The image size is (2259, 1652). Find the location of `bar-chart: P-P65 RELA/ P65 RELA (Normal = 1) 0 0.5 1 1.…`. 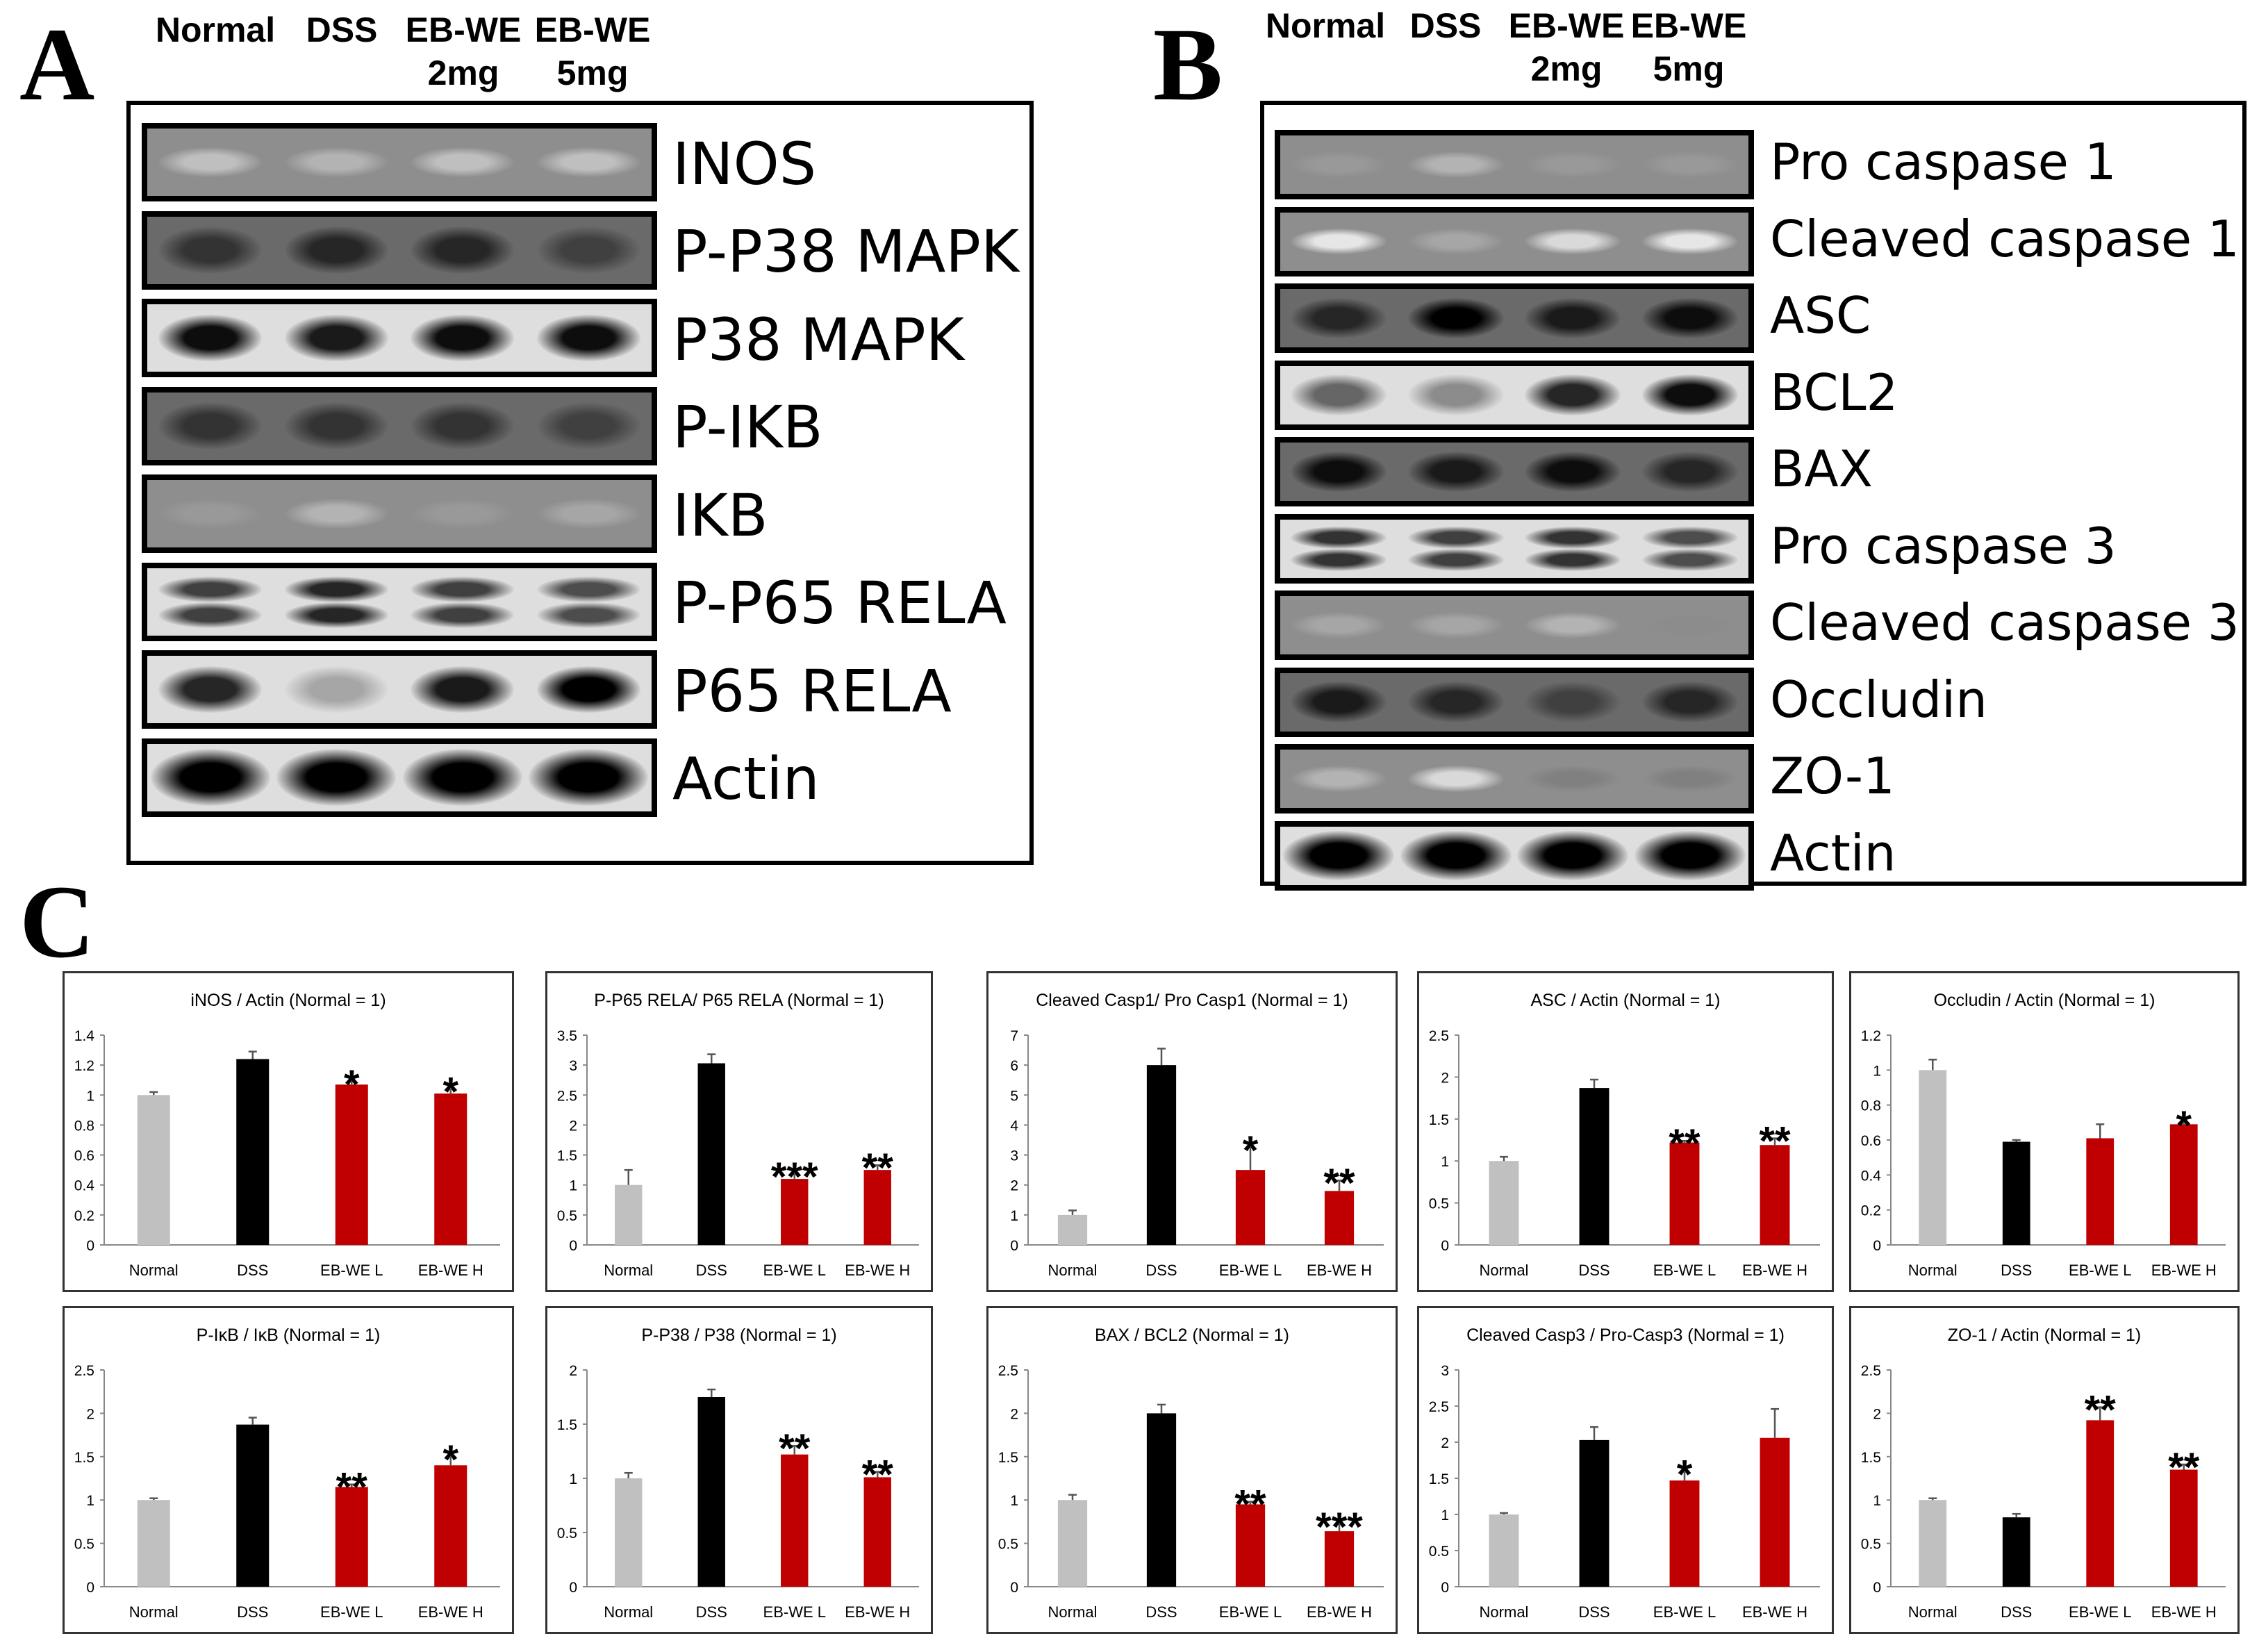

bar-chart: P-P65 RELA/ P65 RELA (Normal = 1) 0 0.5 1 1.… is located at coordinates (739, 1131).